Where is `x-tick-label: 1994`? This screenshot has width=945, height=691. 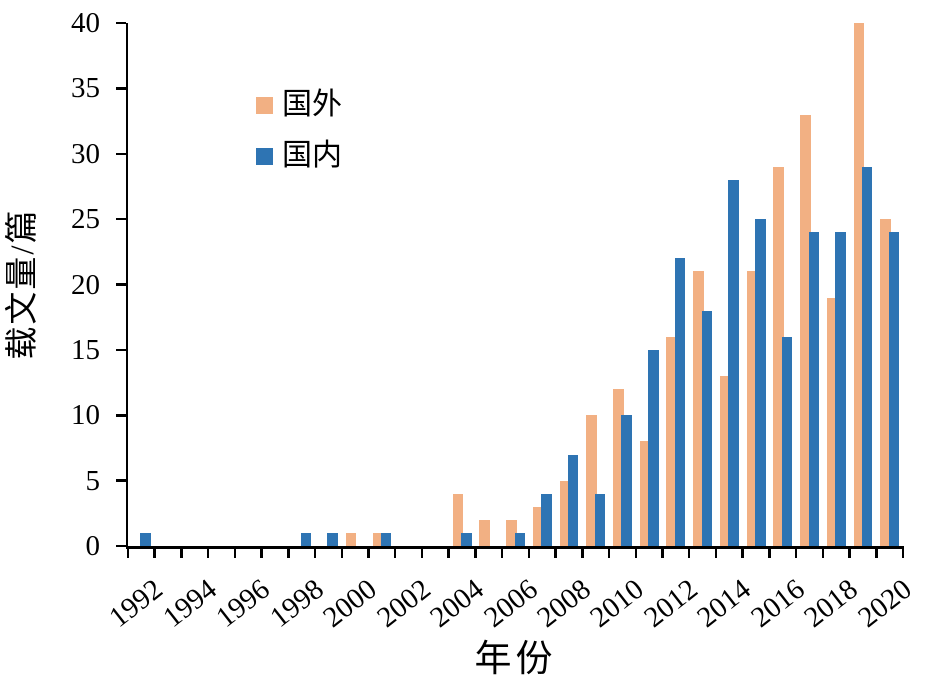 x-tick-label: 1994 is located at coordinates (190, 603).